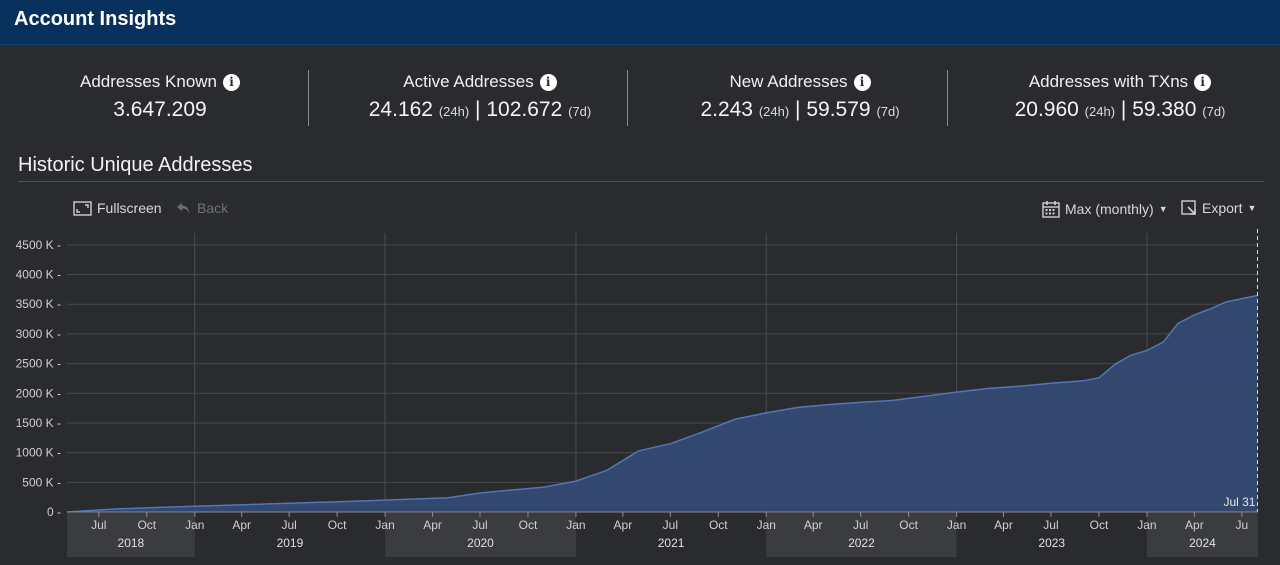  I want to click on y-tick-label: 500 K -, so click(41, 482).